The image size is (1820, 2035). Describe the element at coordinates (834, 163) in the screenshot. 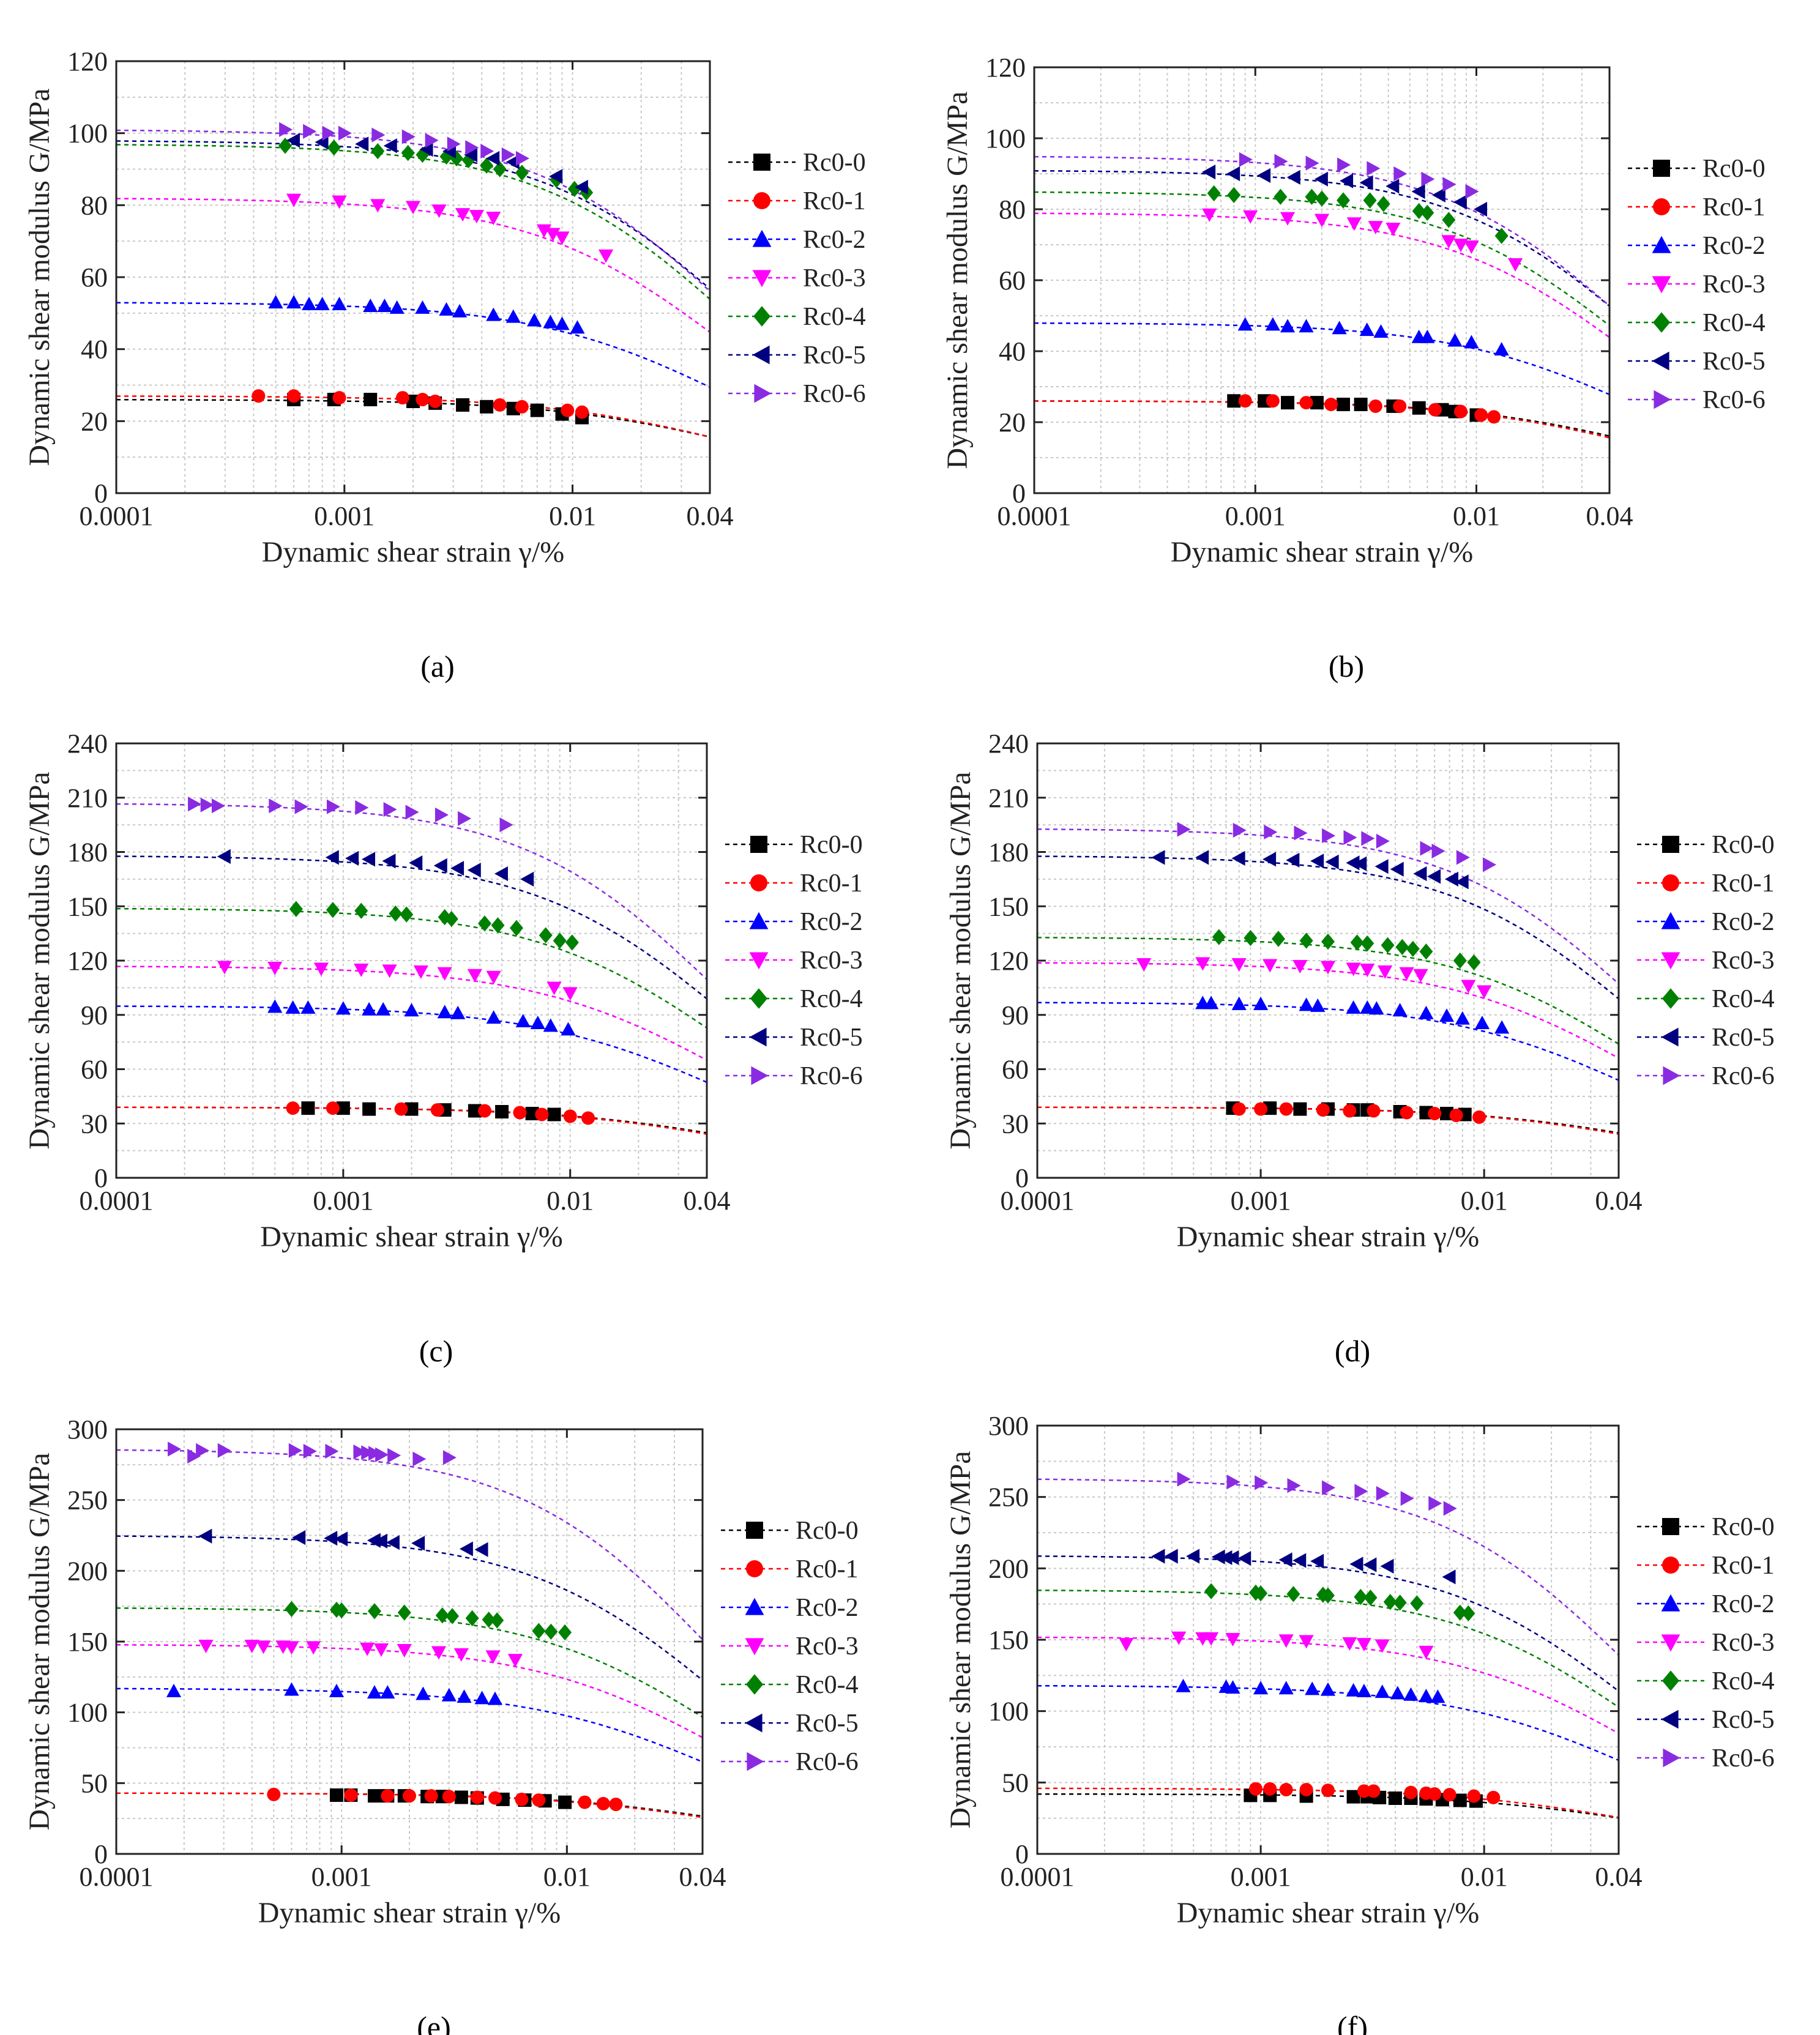

I see `legend-label: Rc0-0` at that location.